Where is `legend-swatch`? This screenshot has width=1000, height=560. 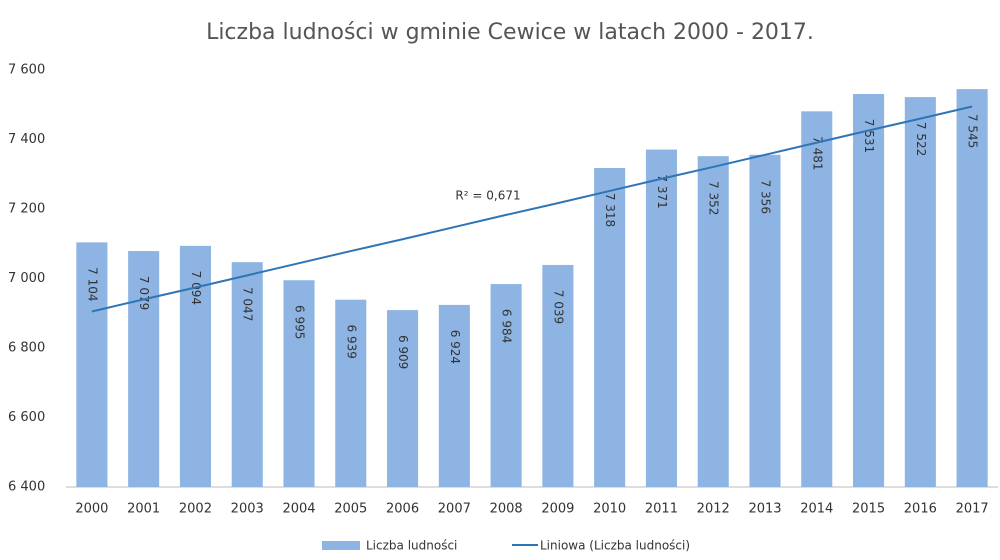
legend-swatch is located at coordinates (341, 545).